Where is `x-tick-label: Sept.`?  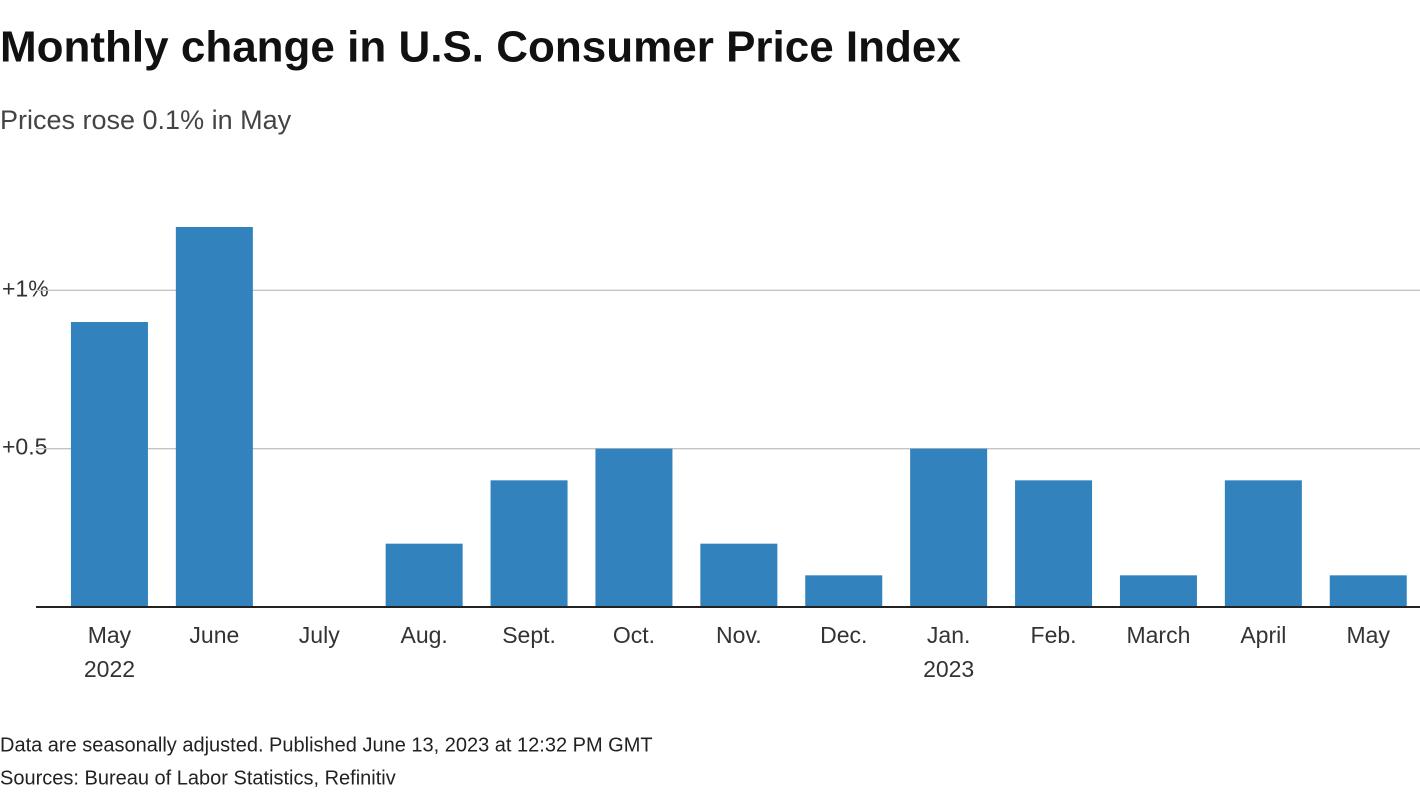
x-tick-label: Sept. is located at coordinates (529, 635).